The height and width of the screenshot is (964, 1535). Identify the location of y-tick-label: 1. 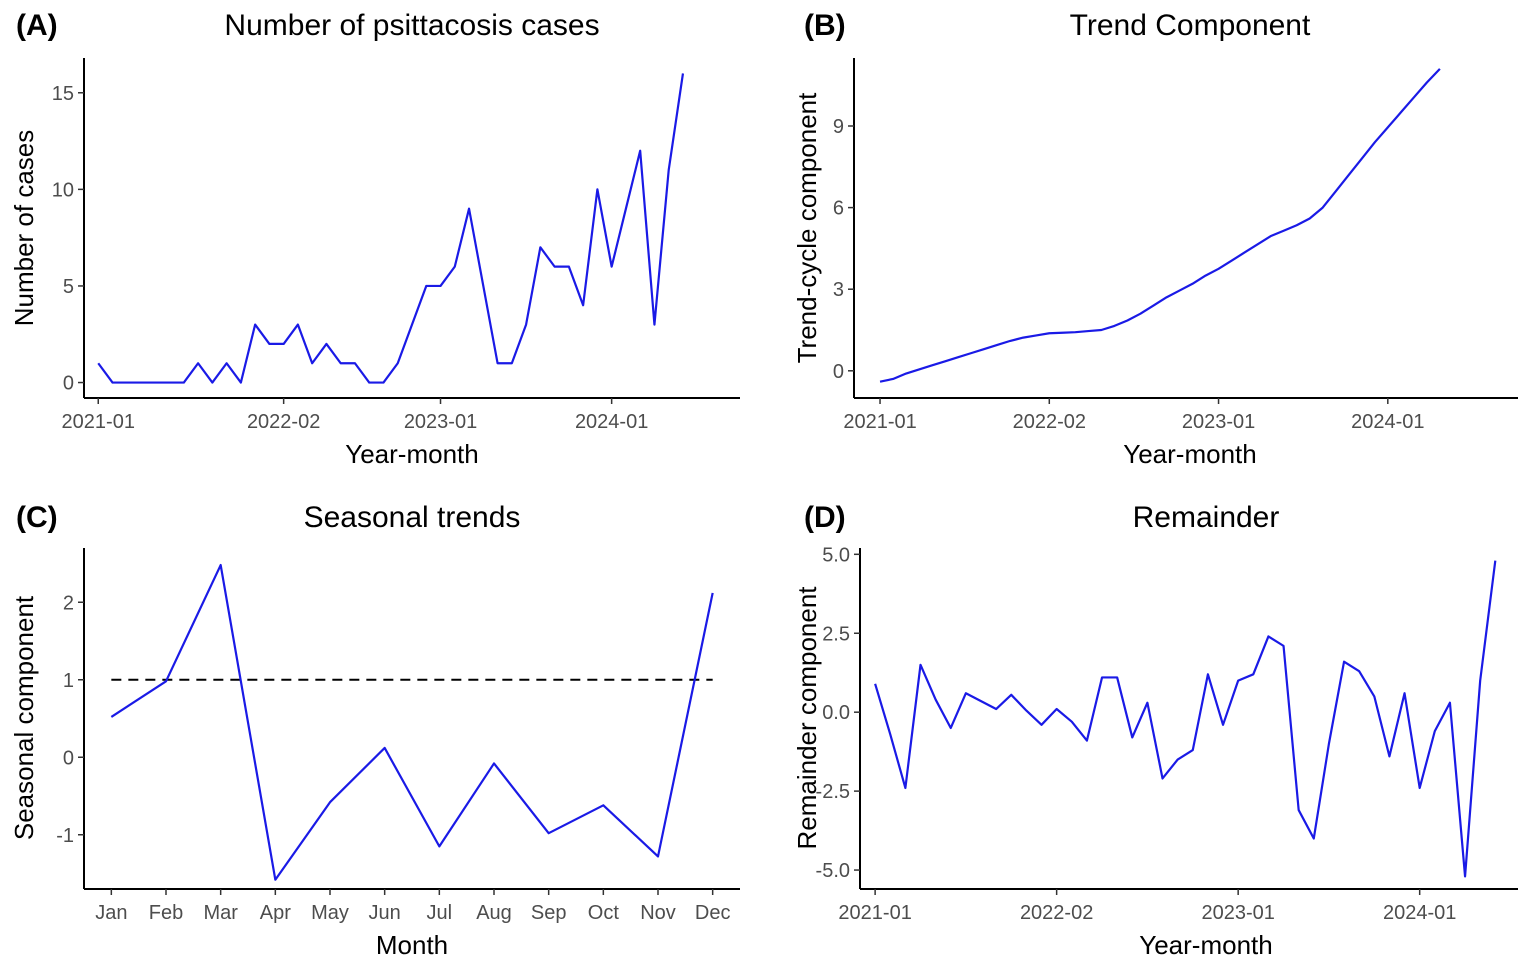
(68, 681).